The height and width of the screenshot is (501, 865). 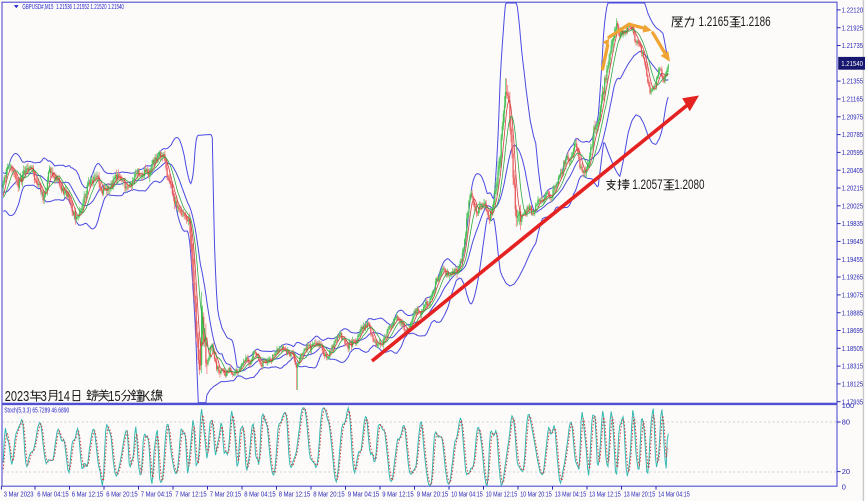 What do you see at coordinates (647, 184) in the screenshot?
I see `svg-text: 1.2057` at bounding box center [647, 184].